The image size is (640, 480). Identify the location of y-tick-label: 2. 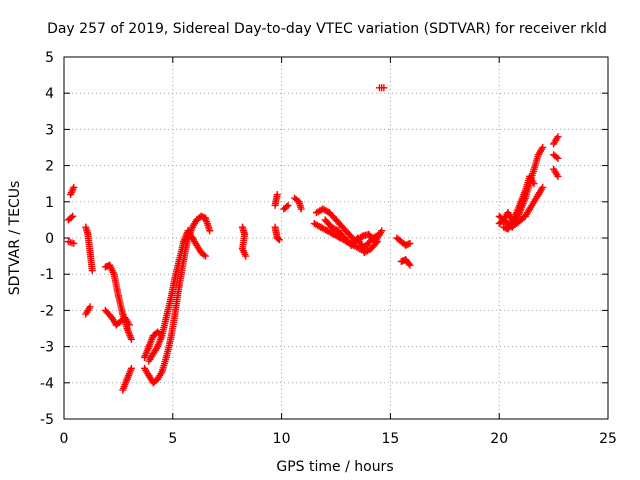
(49, 167).